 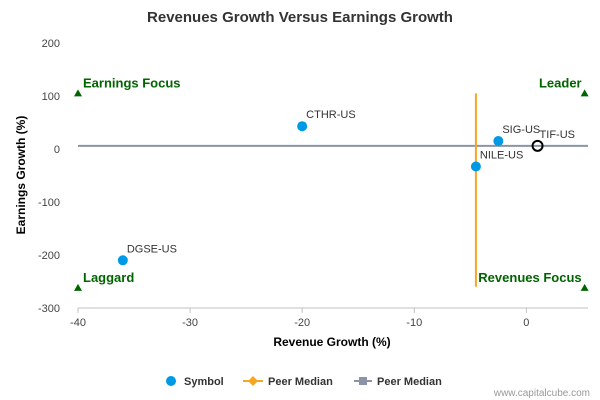 I want to click on legend-label-peer-median-y: Peer Median, so click(x=409, y=382).